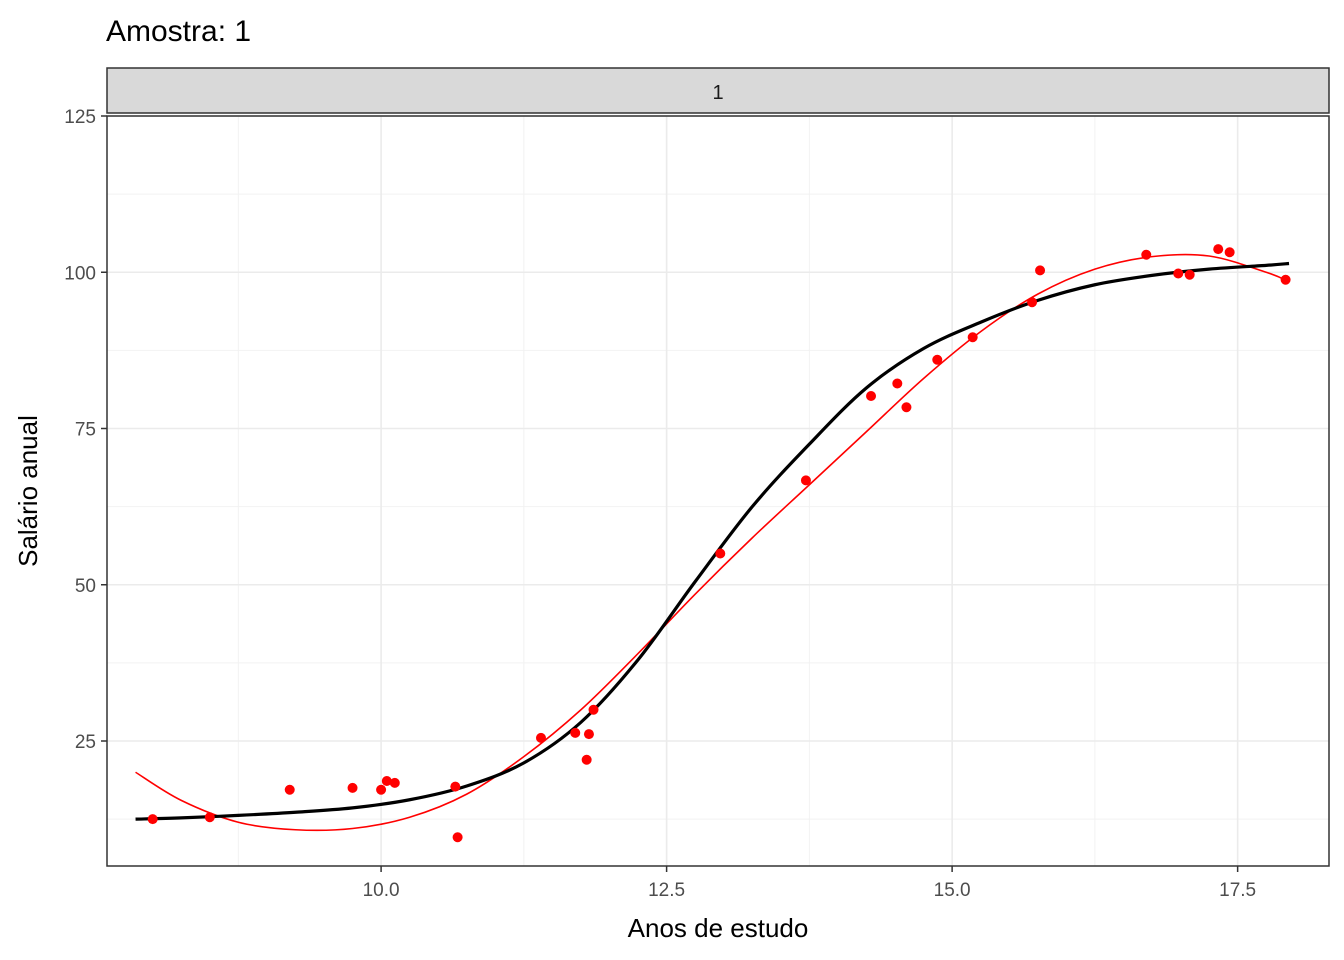  I want to click on x-axis-title: Anos de estudo, so click(718, 928).